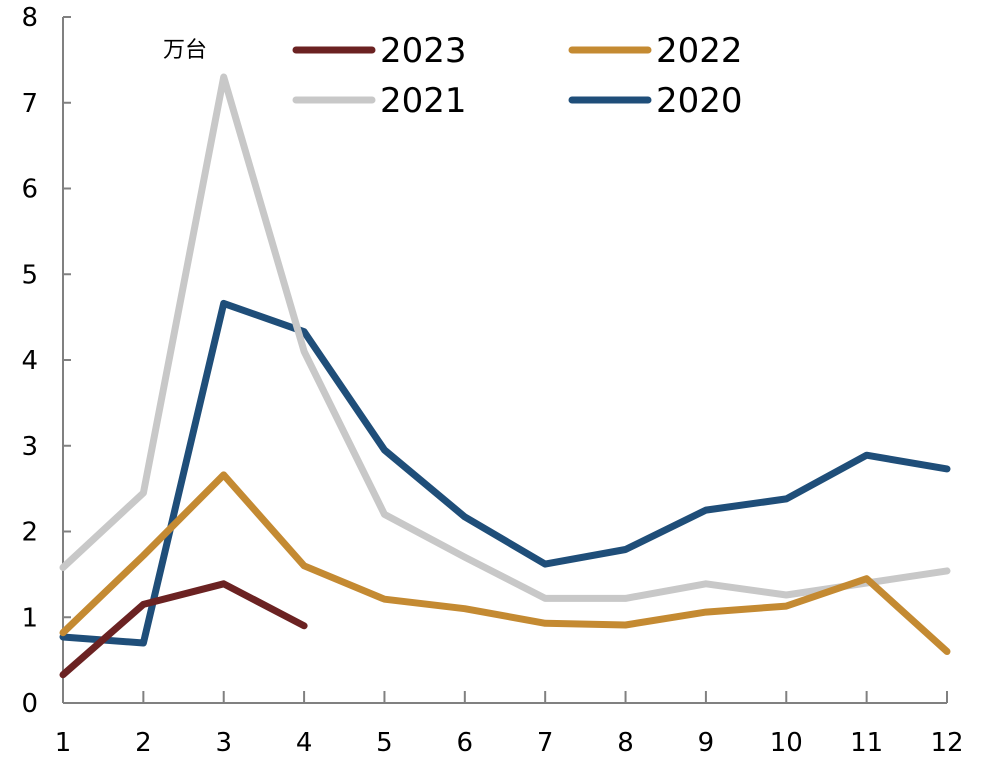 This screenshot has height=767, width=983. I want to click on x-tick-label: 6, so click(465, 743).